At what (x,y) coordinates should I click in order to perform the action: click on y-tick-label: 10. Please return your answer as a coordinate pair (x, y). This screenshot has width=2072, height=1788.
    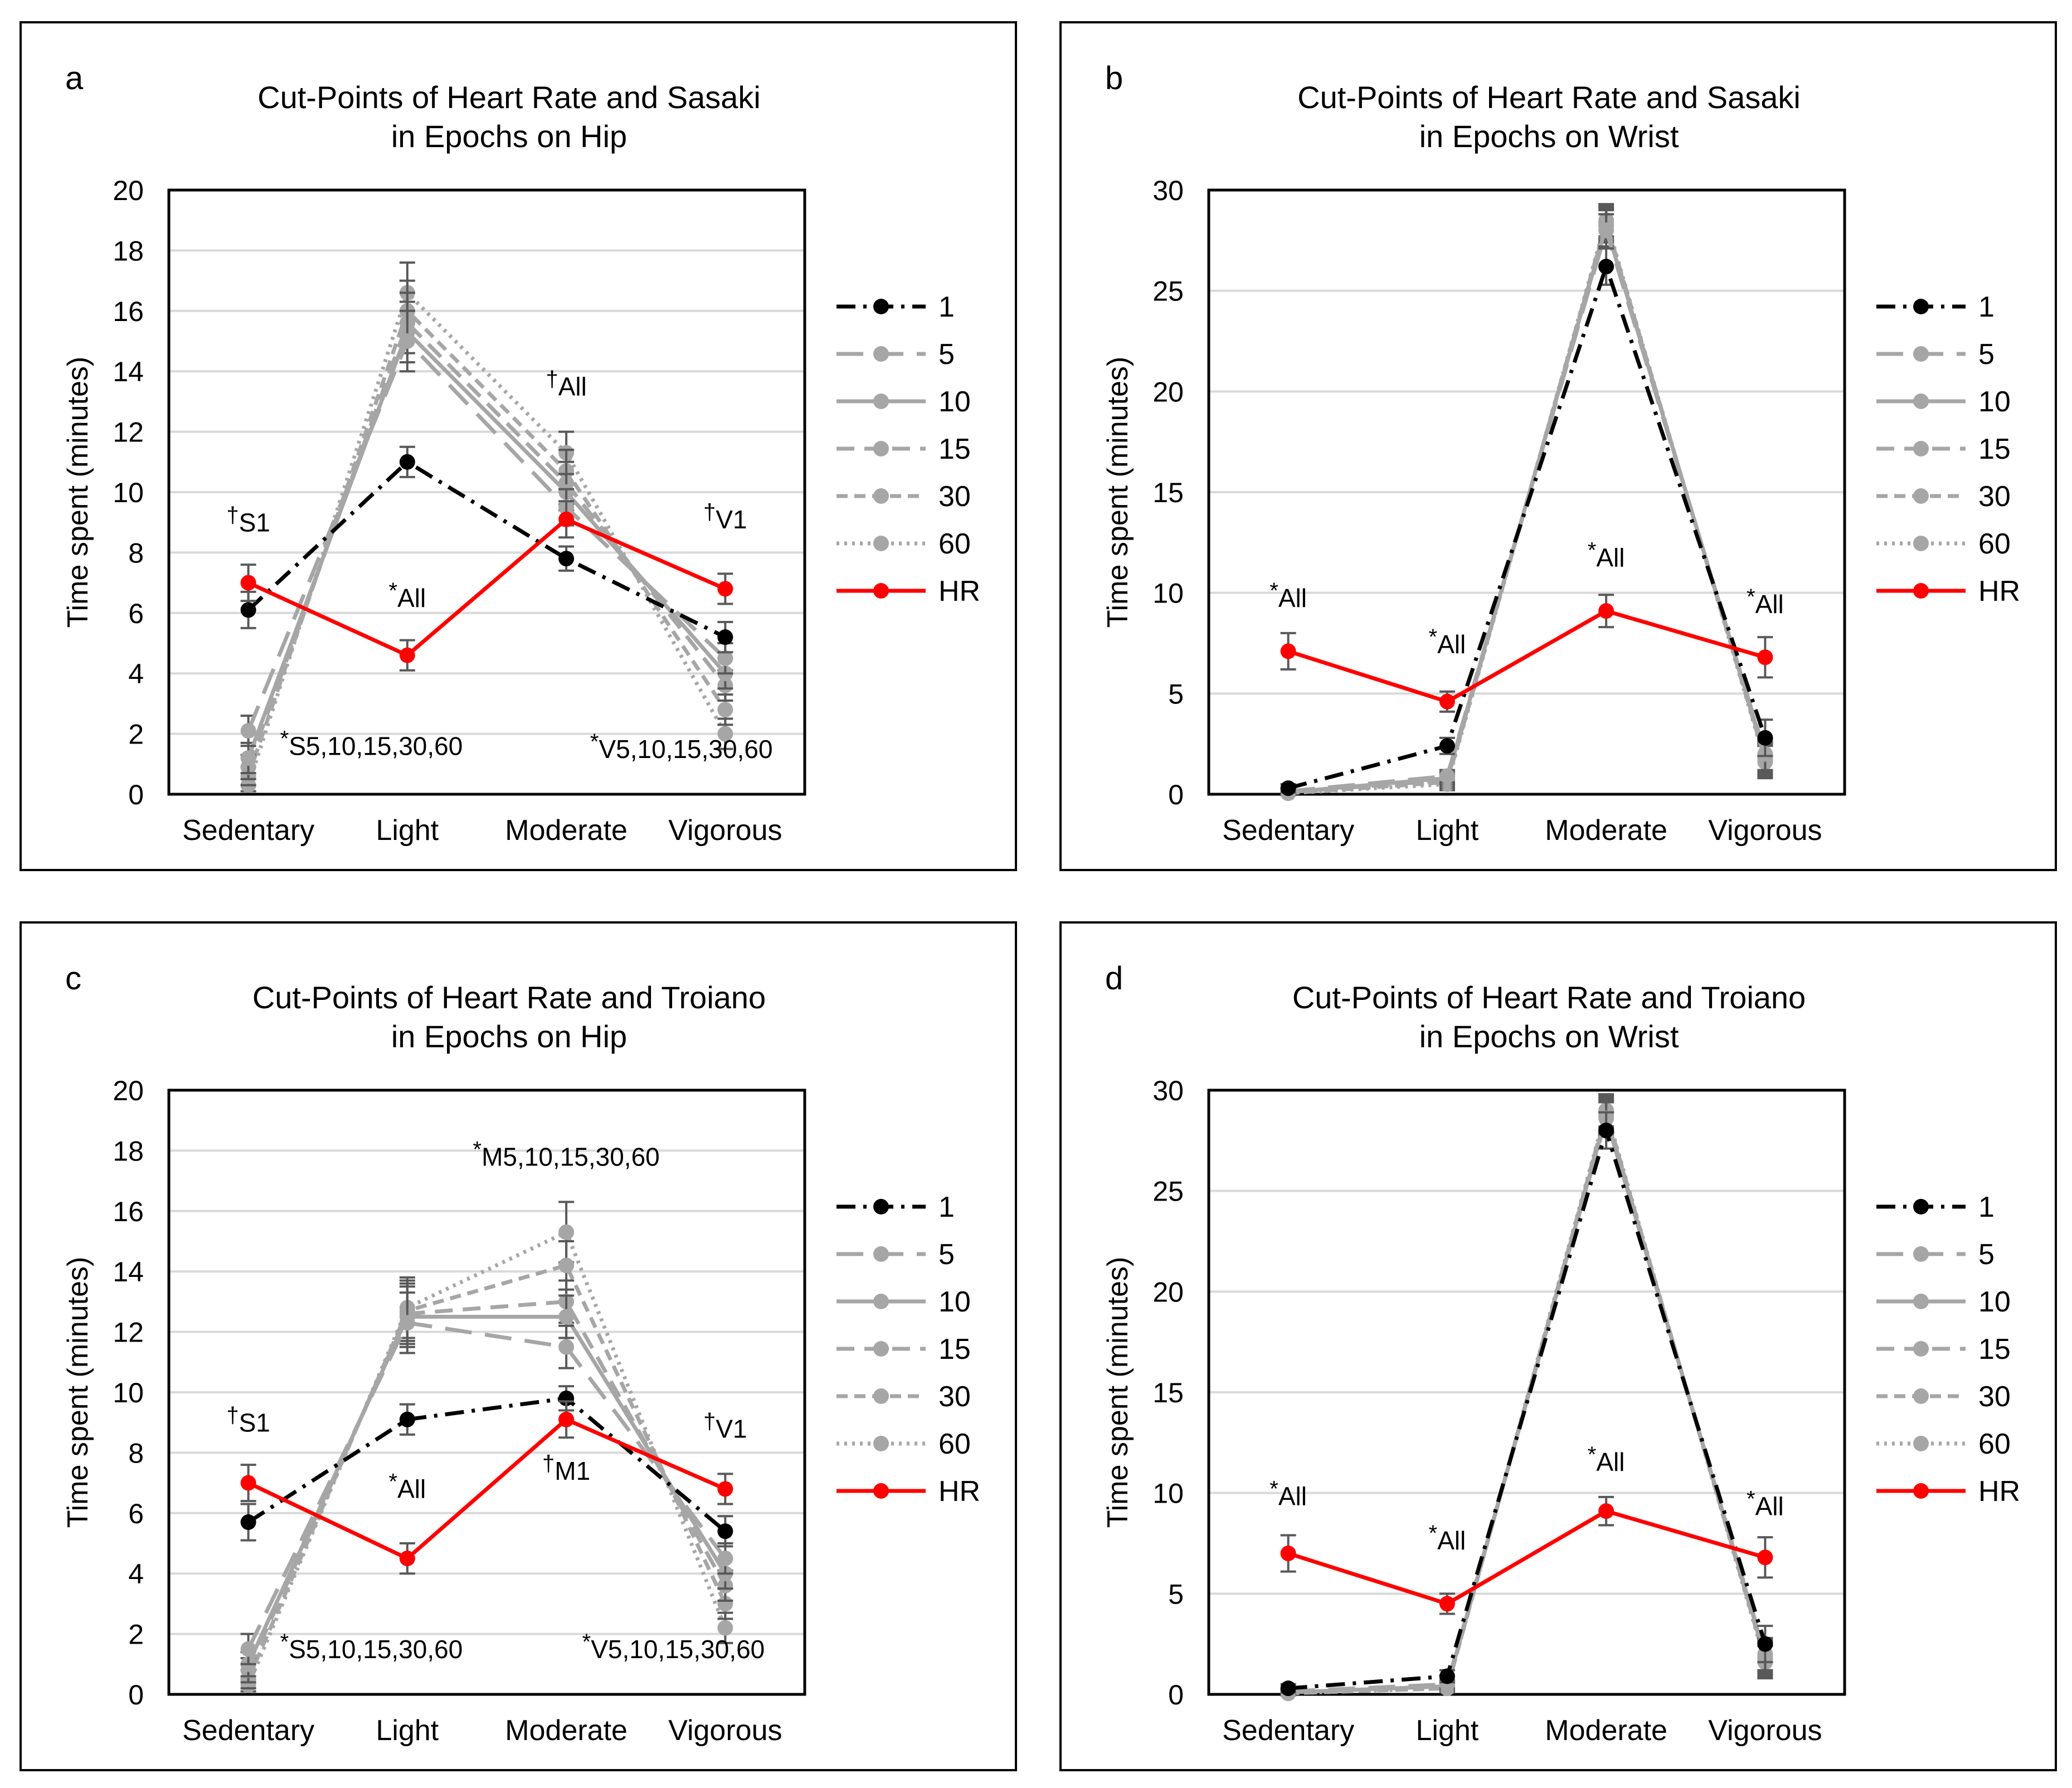
    Looking at the image, I should click on (128, 1392).